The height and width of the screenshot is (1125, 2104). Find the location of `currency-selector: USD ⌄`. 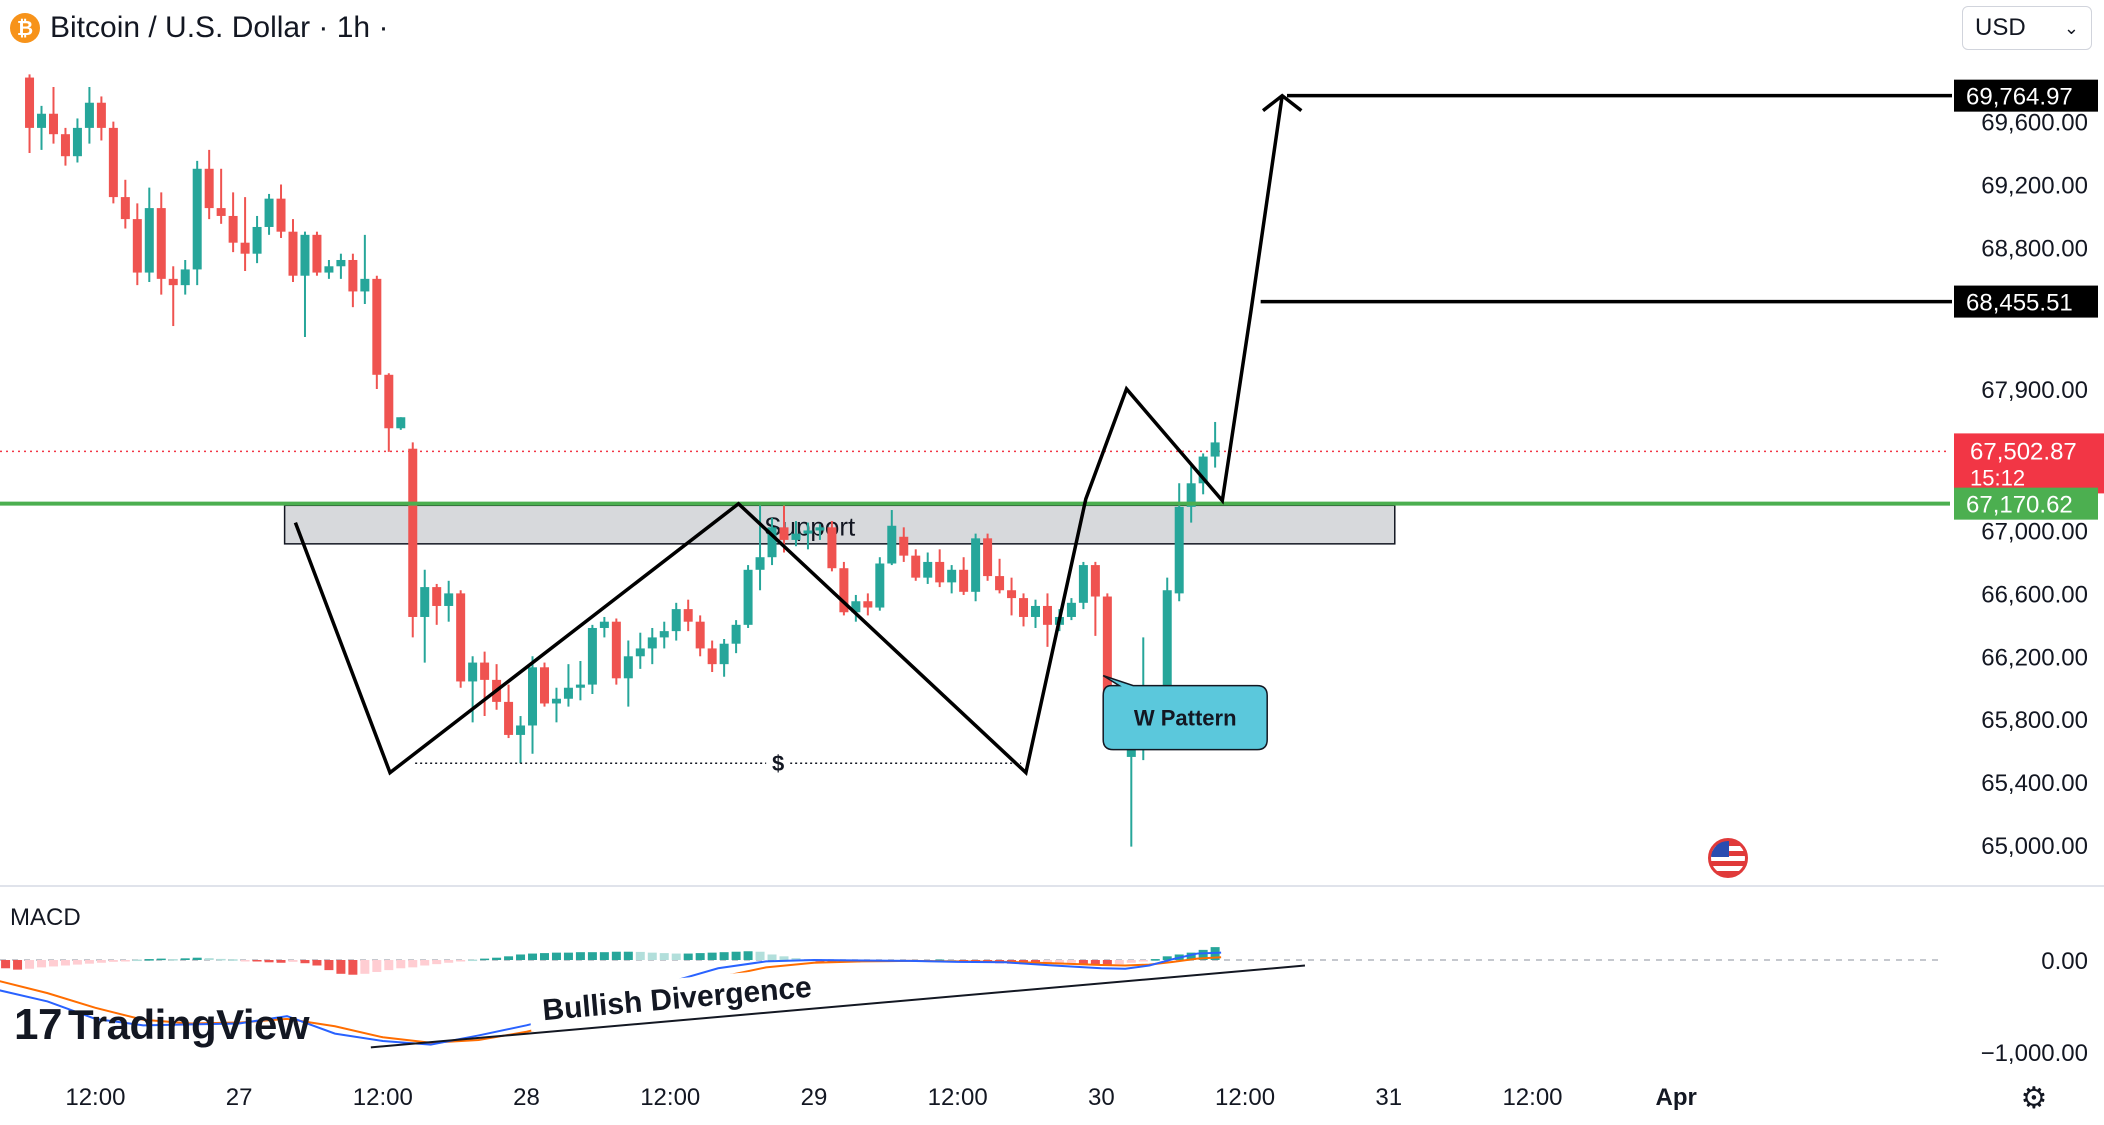

currency-selector: USD ⌄ is located at coordinates (2027, 28).